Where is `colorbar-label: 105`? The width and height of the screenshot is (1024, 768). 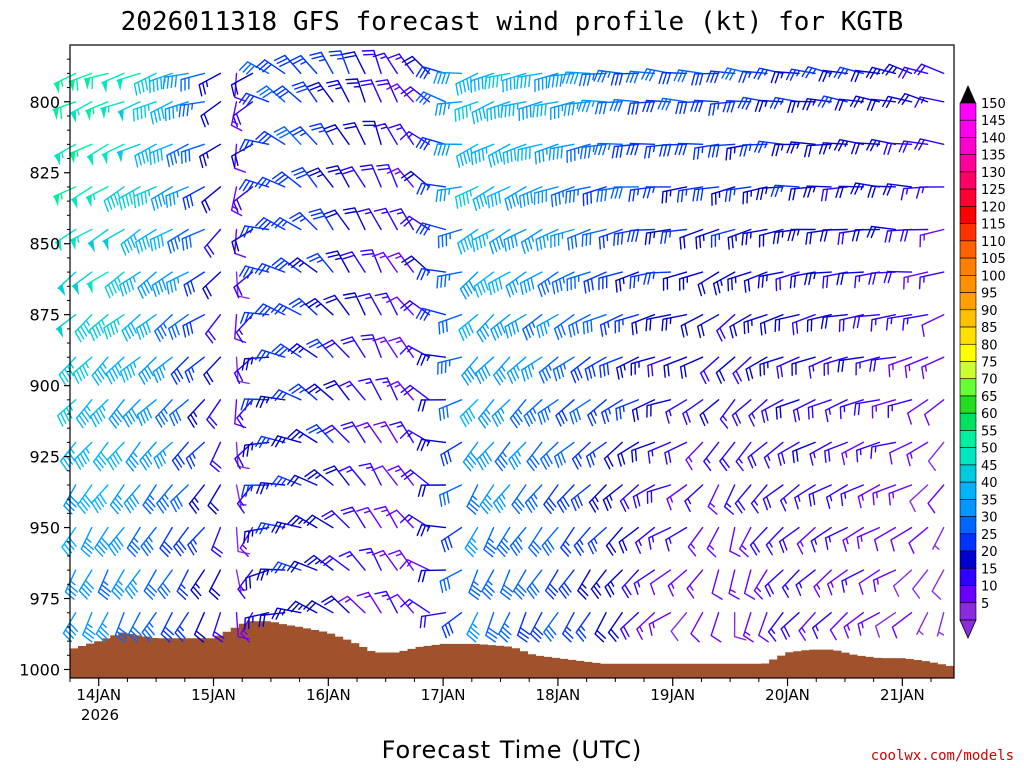 colorbar-label: 105 is located at coordinates (993, 259).